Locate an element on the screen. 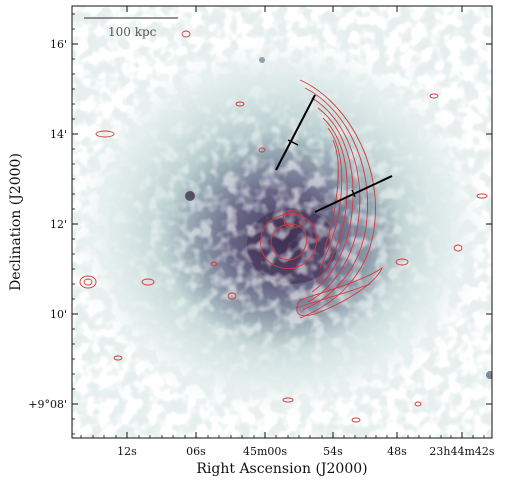 The image size is (515, 483). scale-bar-label: 100 kpc is located at coordinates (132, 32).